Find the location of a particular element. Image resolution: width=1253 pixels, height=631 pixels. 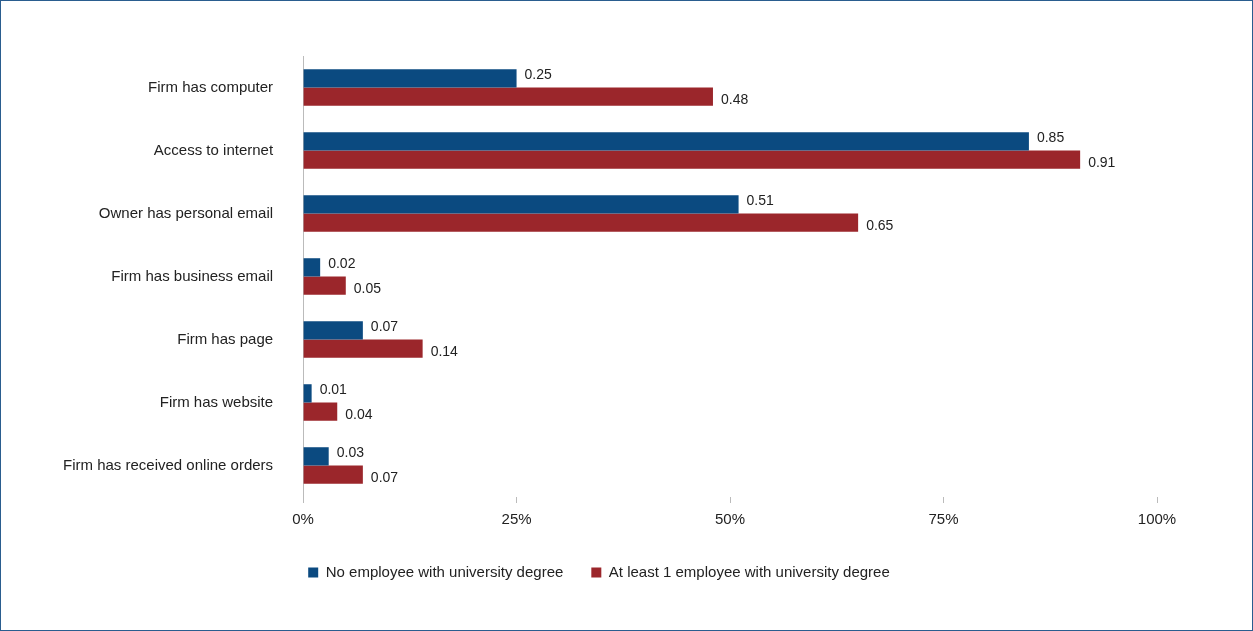

data-label: 0.48 is located at coordinates (734, 99).